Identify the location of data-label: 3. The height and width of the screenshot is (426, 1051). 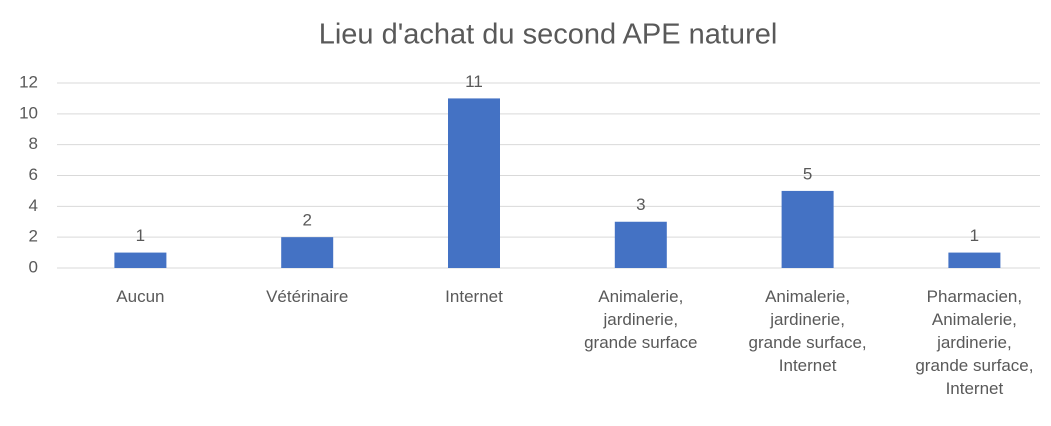
(640, 204).